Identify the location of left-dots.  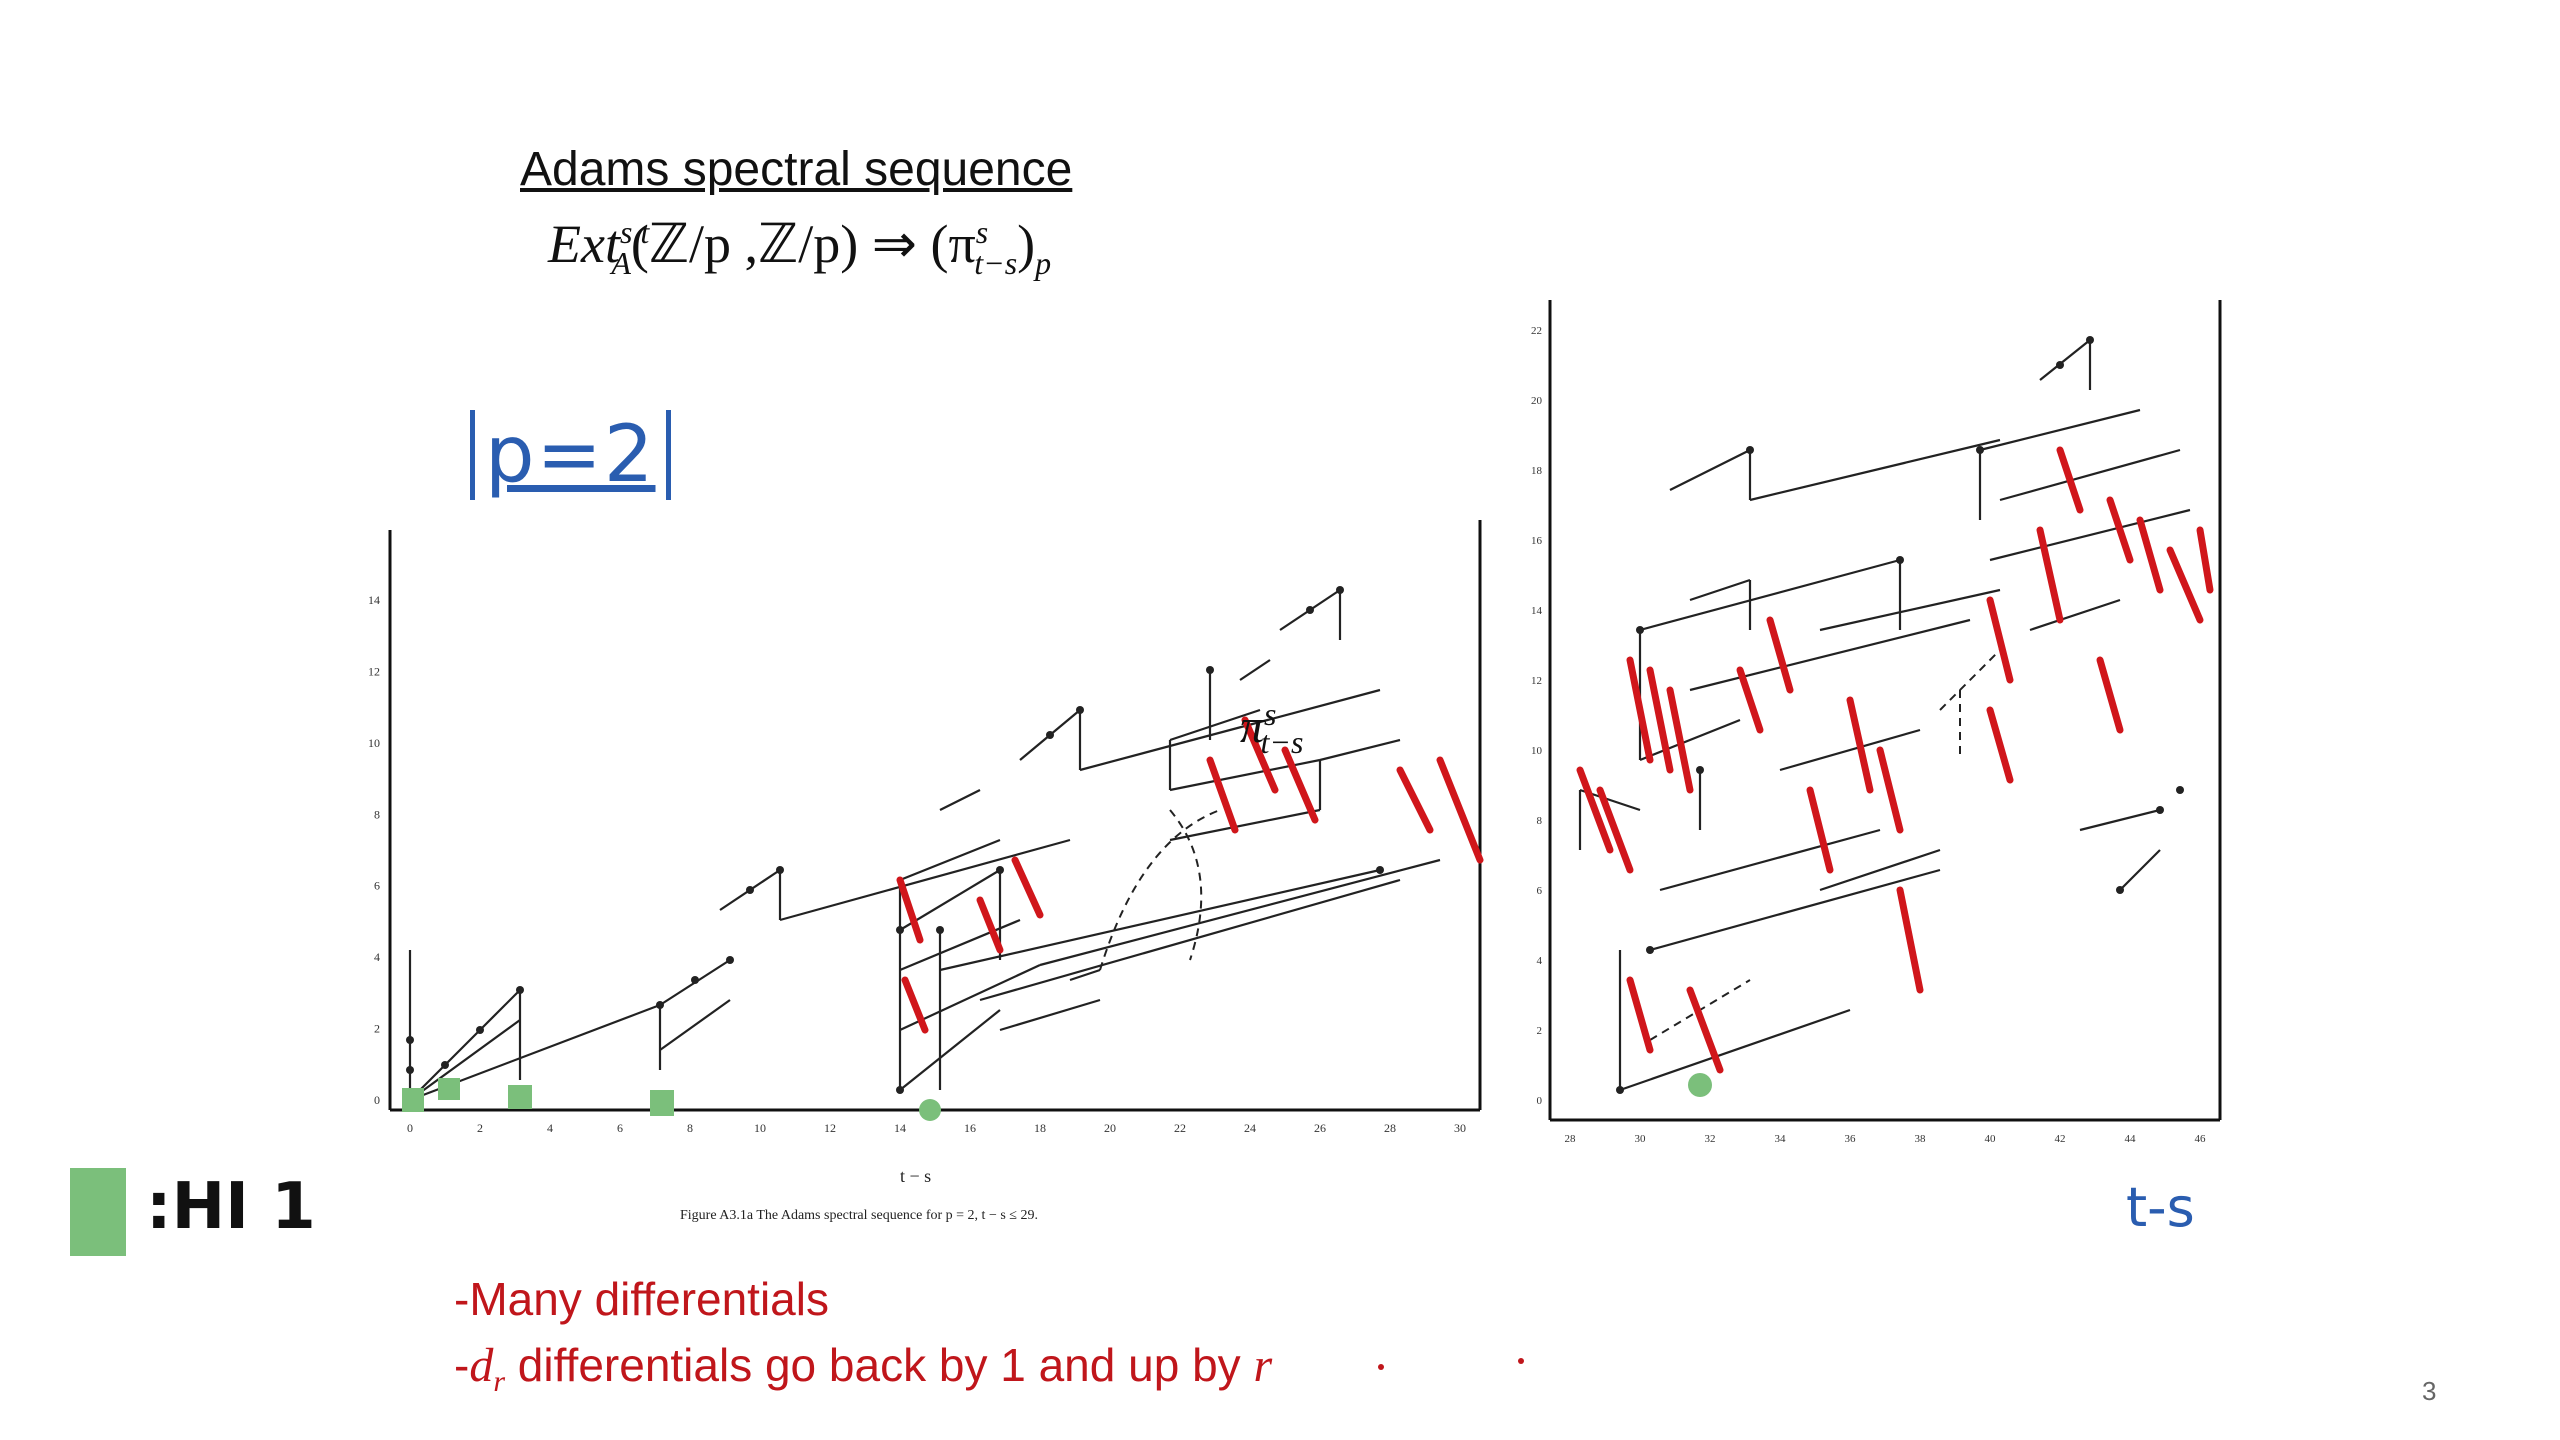
(895, 845).